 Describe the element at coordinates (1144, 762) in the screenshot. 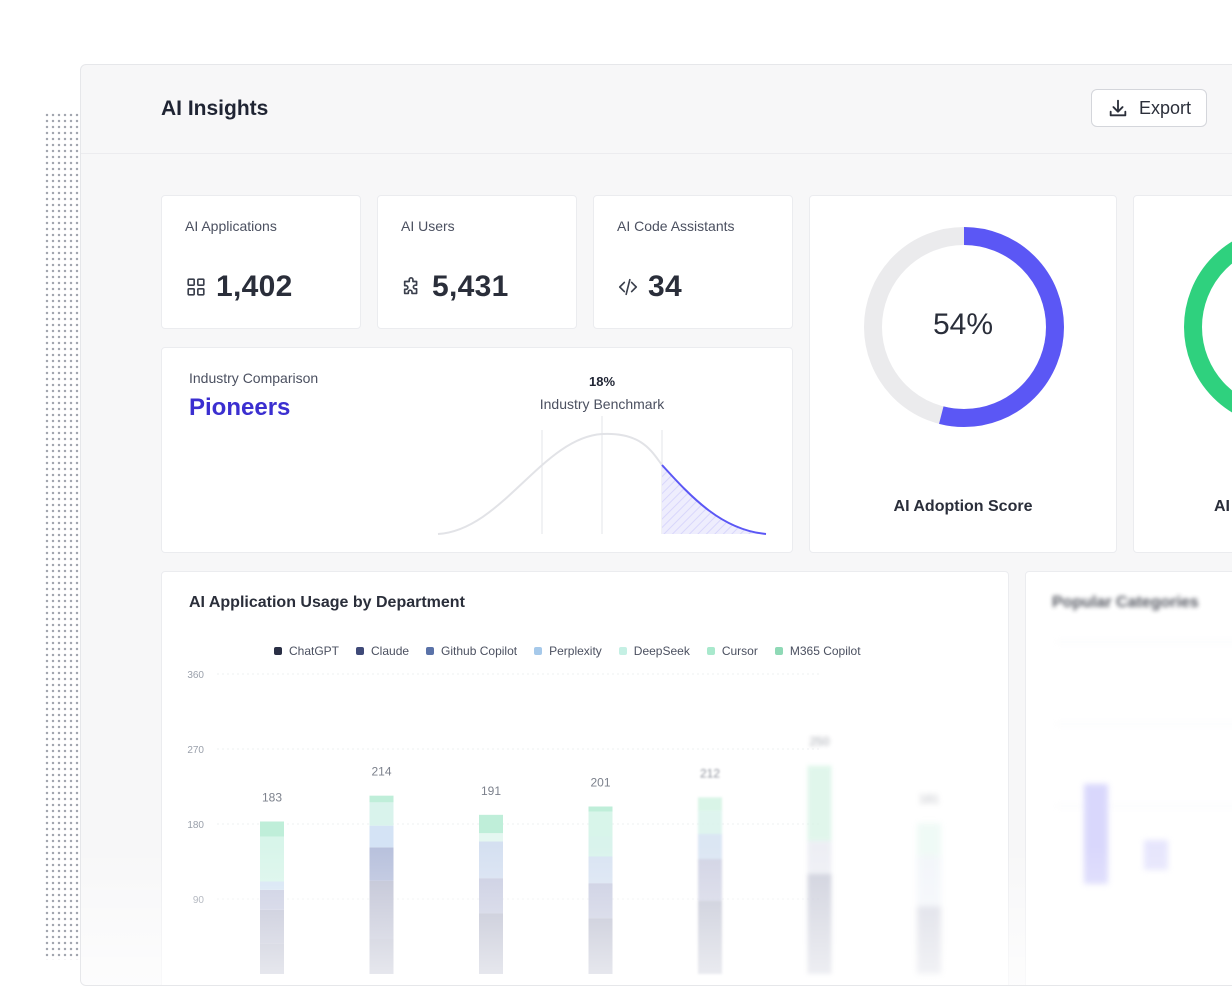

I see `popular-bar-chart` at that location.